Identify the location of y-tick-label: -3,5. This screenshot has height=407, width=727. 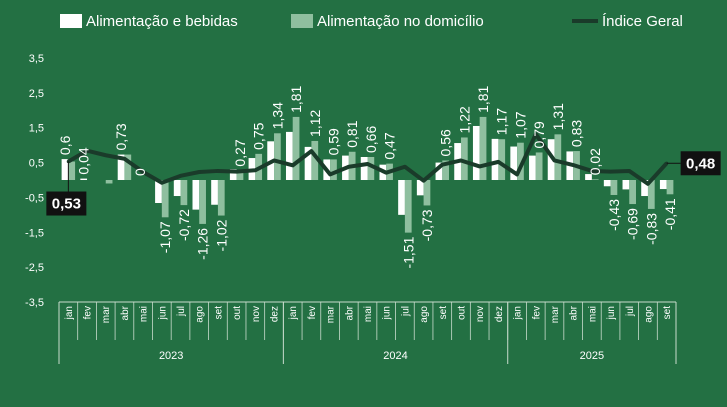
(34, 303).